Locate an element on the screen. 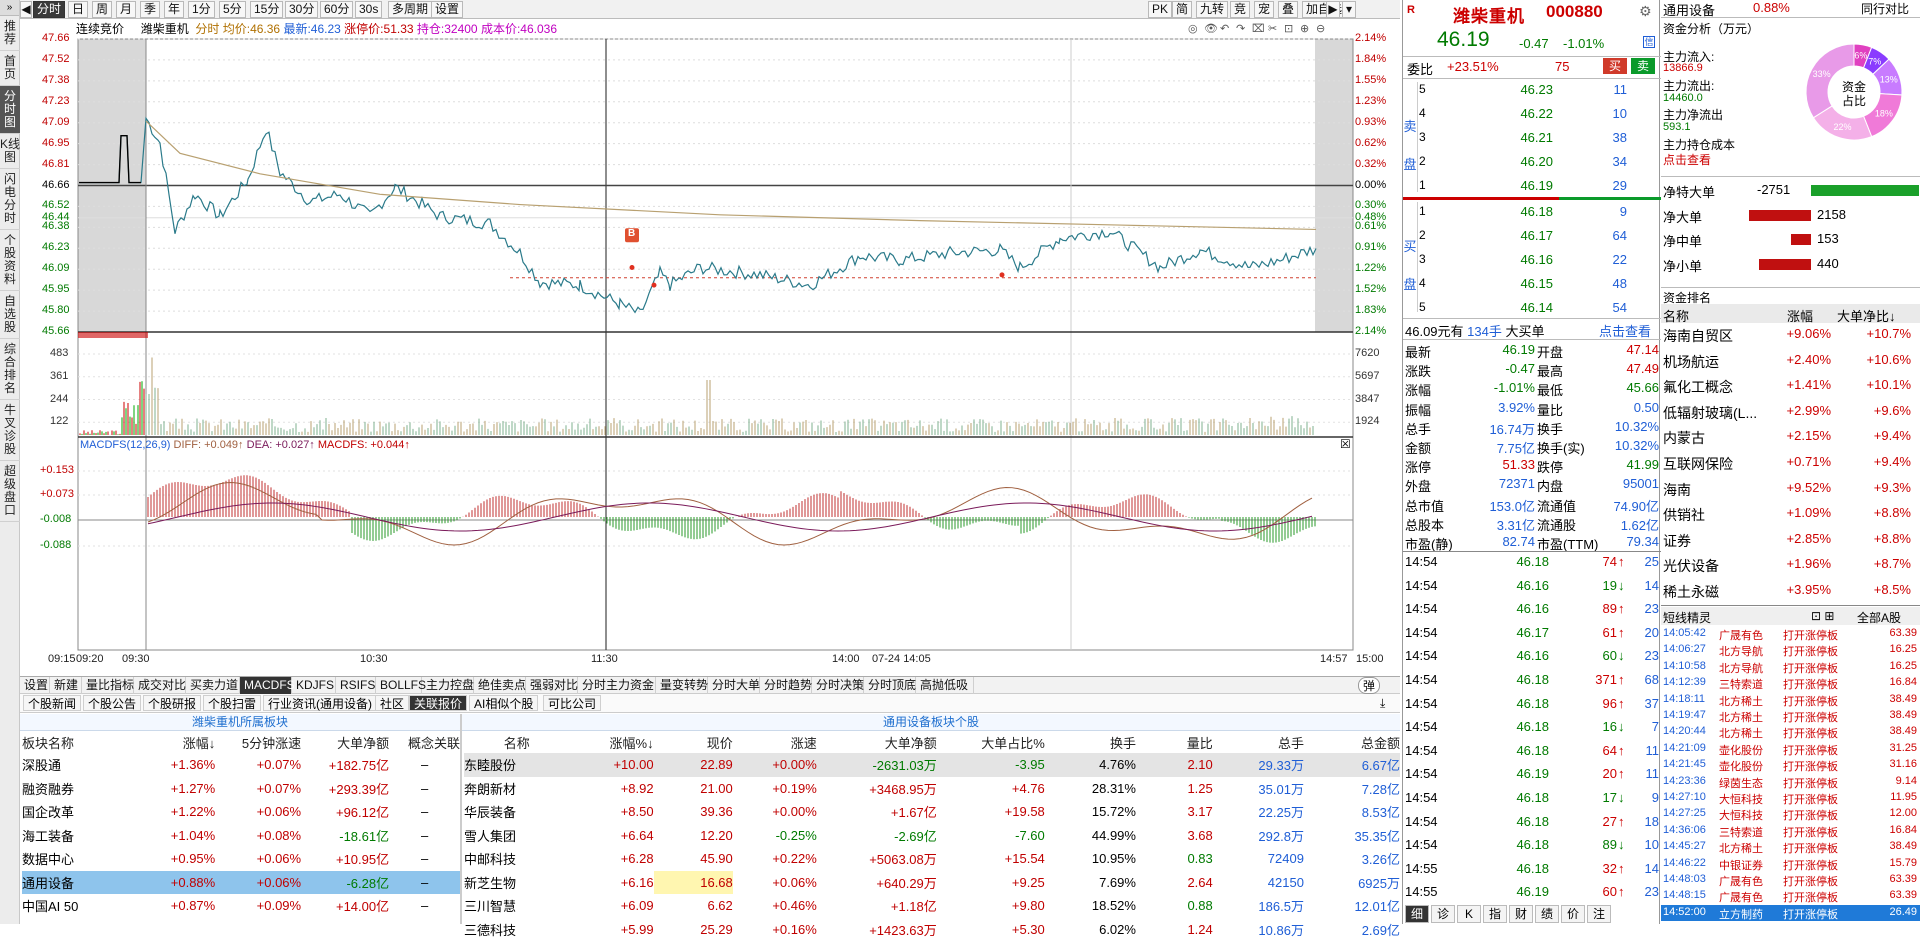 This screenshot has width=1920, height=941. stocks-header-6: 换手 is located at coordinates (1090, 742).